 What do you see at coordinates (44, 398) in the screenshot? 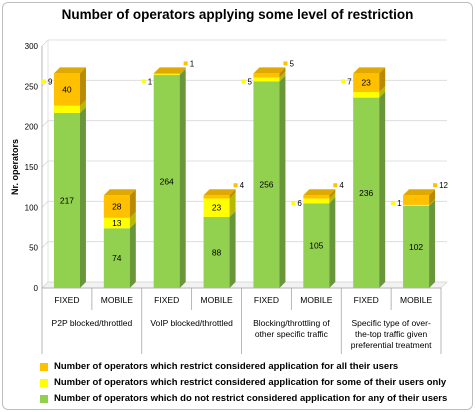
I see `legend-swatch-no-restriction` at bounding box center [44, 398].